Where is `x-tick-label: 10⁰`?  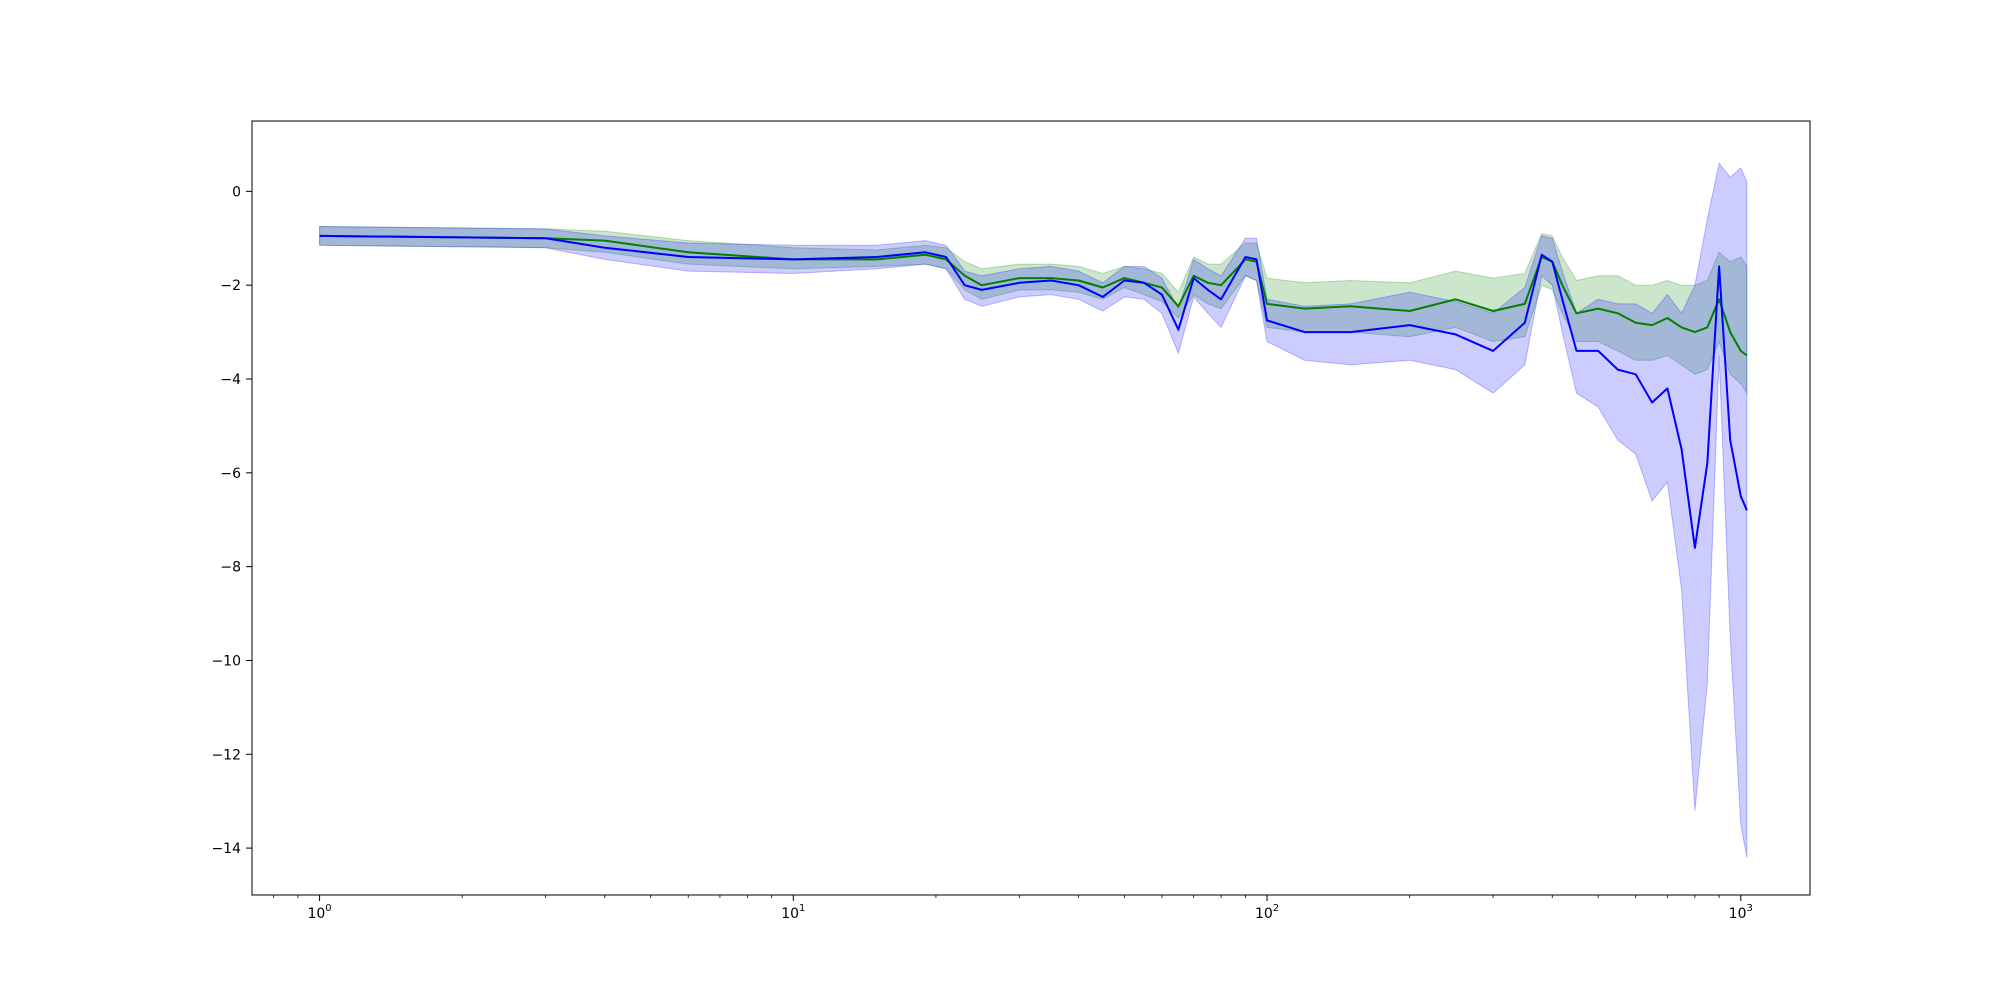
x-tick-label: 10⁰ is located at coordinates (319, 912).